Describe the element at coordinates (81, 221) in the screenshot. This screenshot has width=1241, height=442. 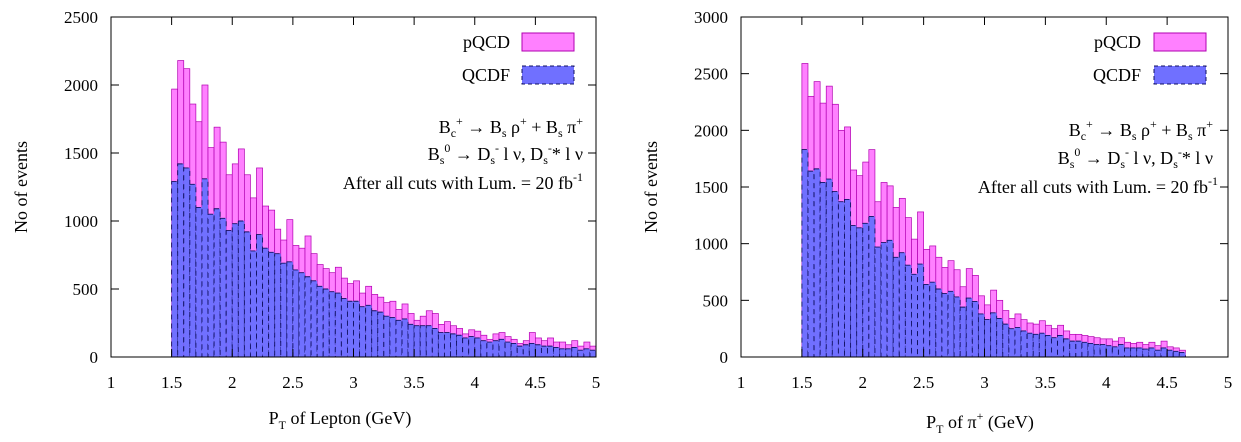
I see `y-tick-label: 1000` at that location.